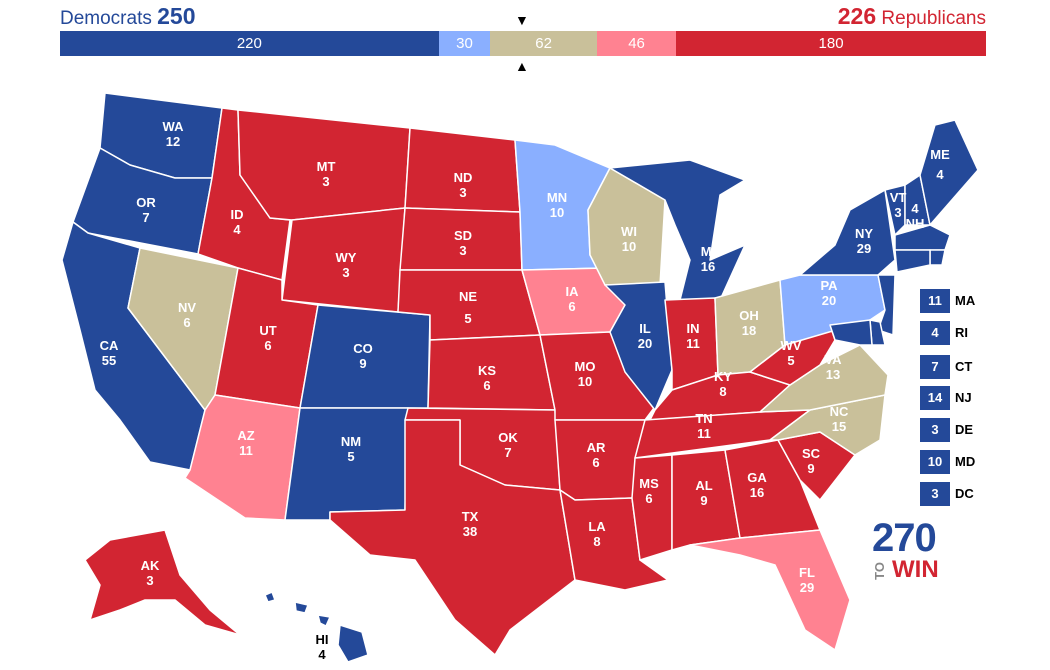 This screenshot has height=670, width=1050. What do you see at coordinates (150, 573) in the screenshot?
I see `state-label-AK: AK 3` at bounding box center [150, 573].